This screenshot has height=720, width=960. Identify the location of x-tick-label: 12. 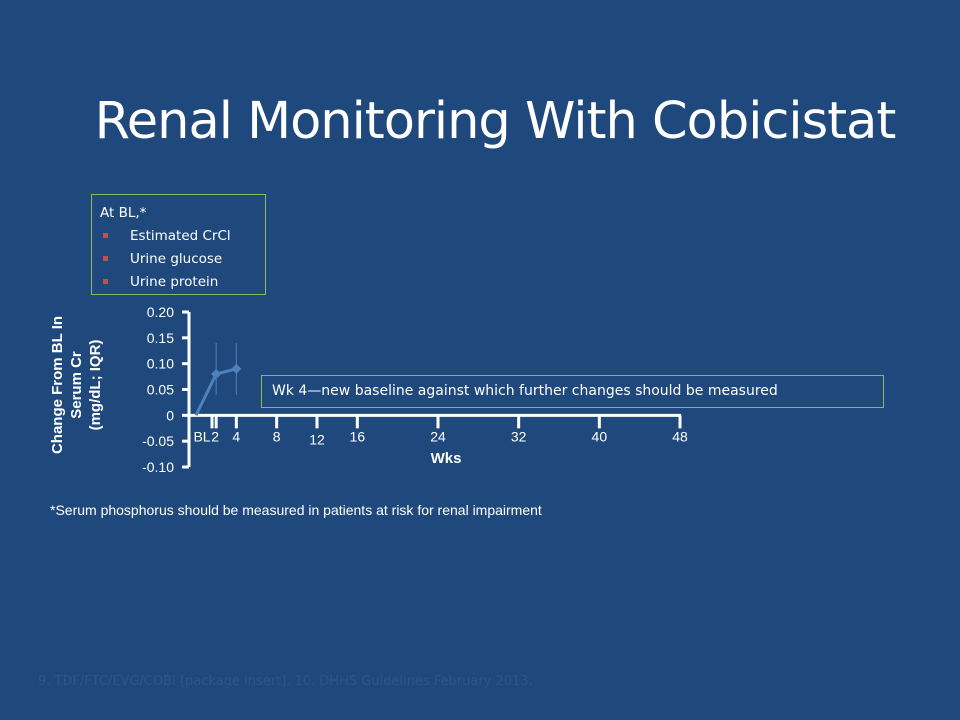
(317, 439).